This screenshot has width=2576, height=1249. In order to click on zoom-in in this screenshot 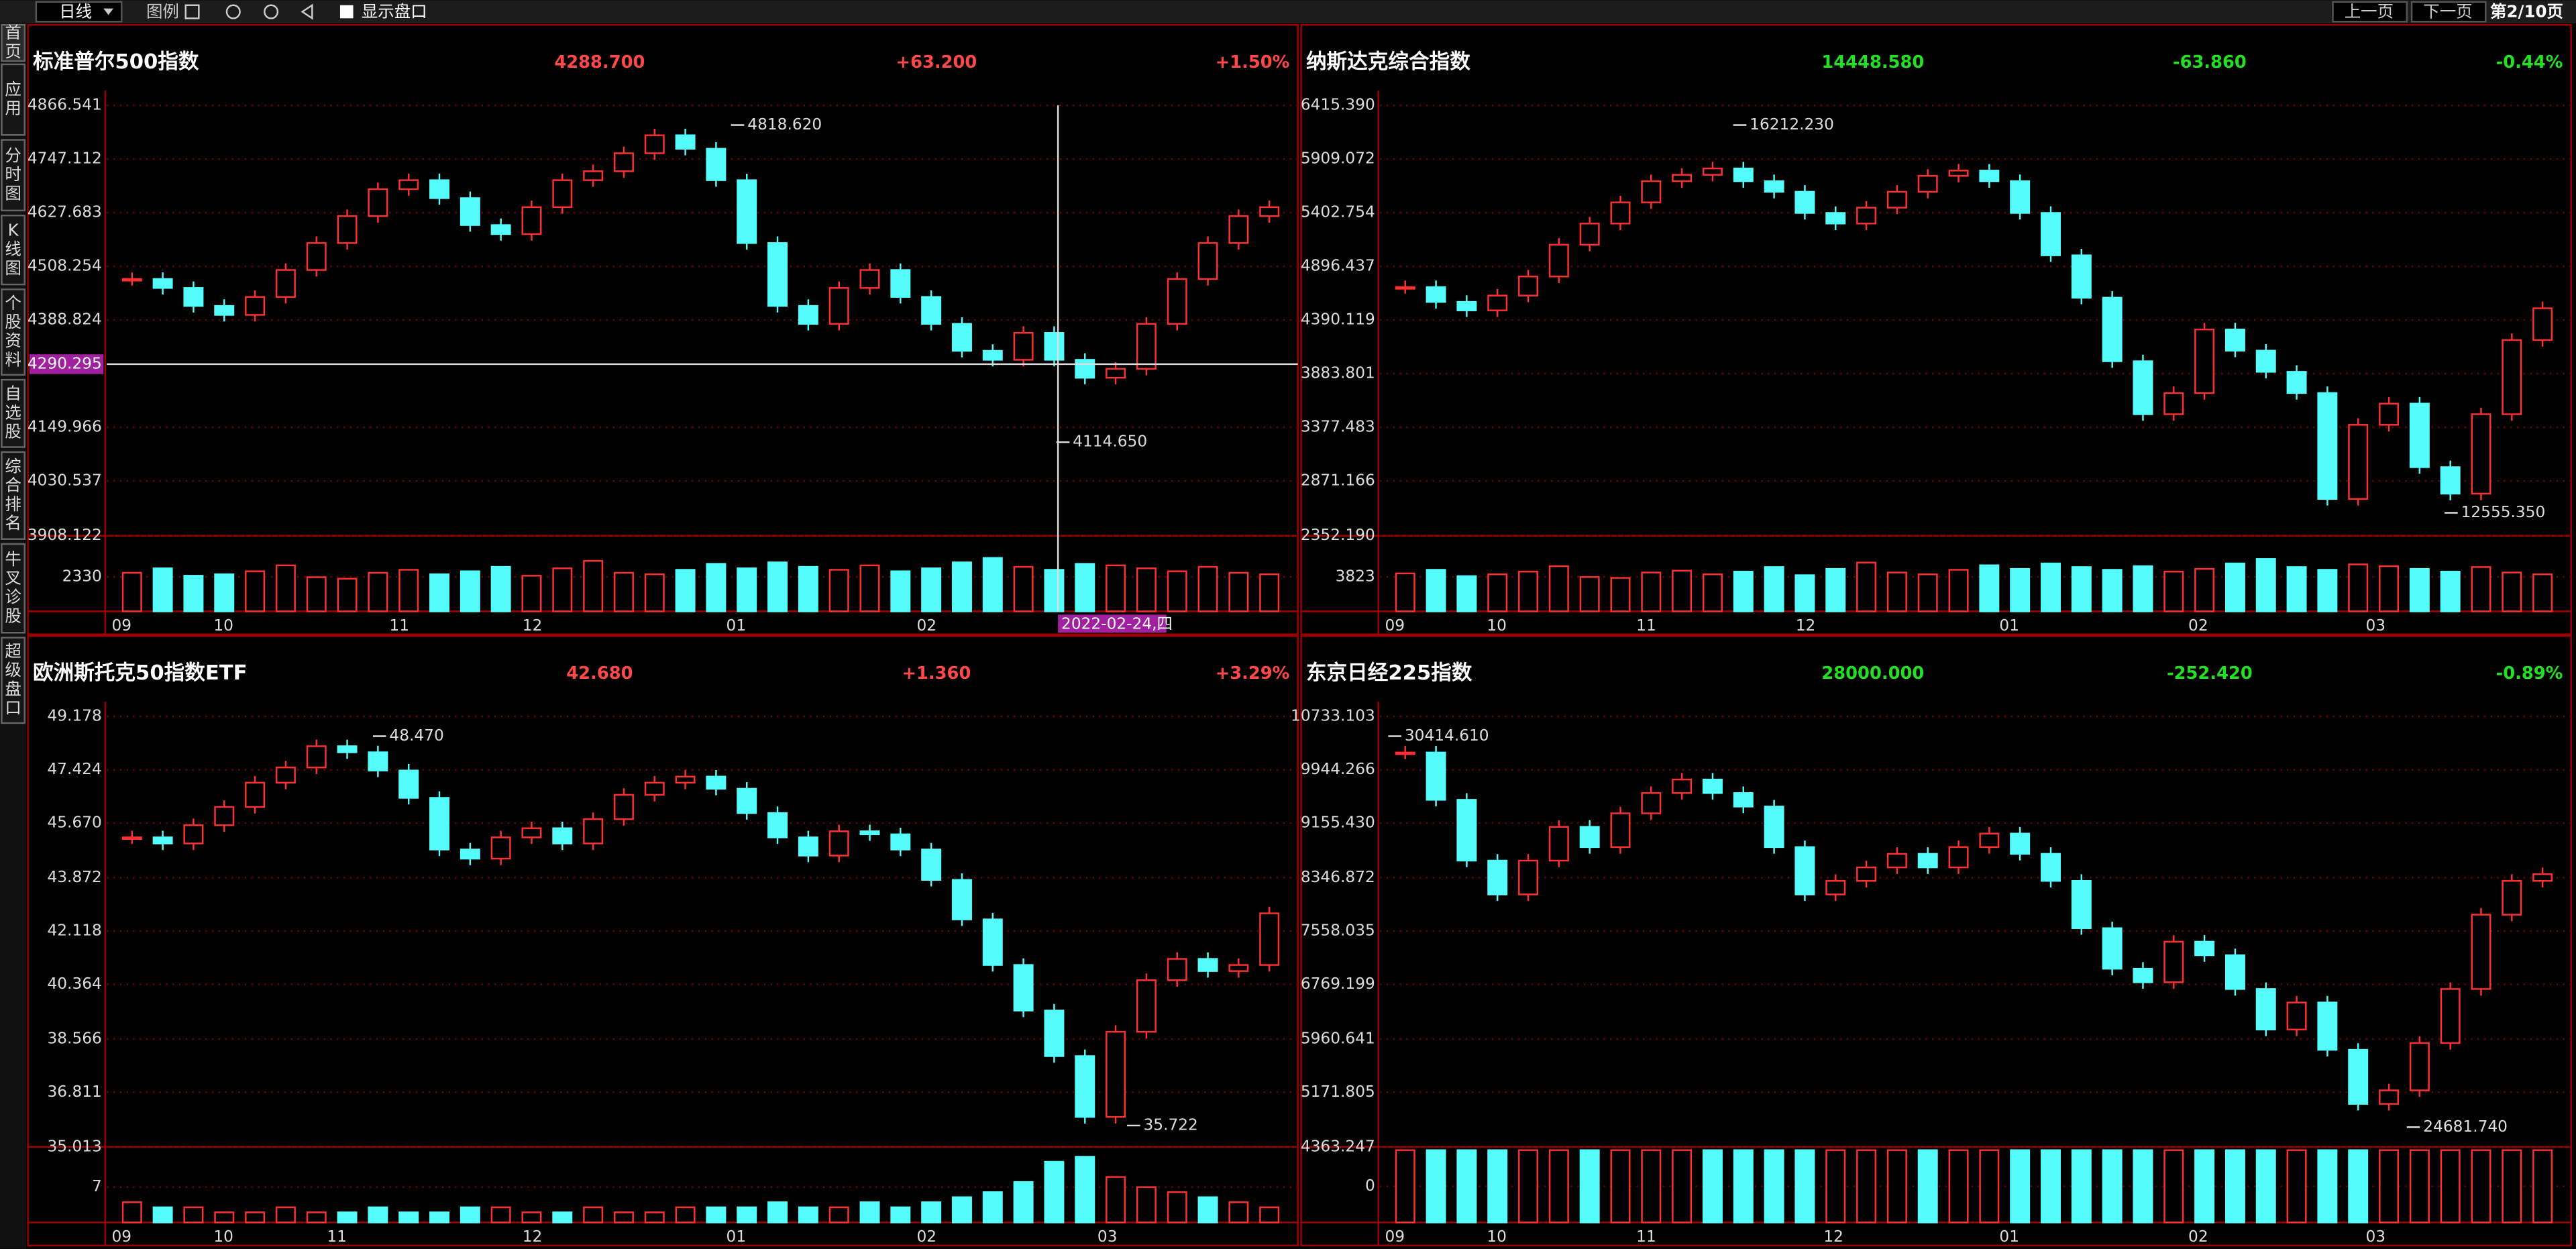, I will do `click(233, 12)`.